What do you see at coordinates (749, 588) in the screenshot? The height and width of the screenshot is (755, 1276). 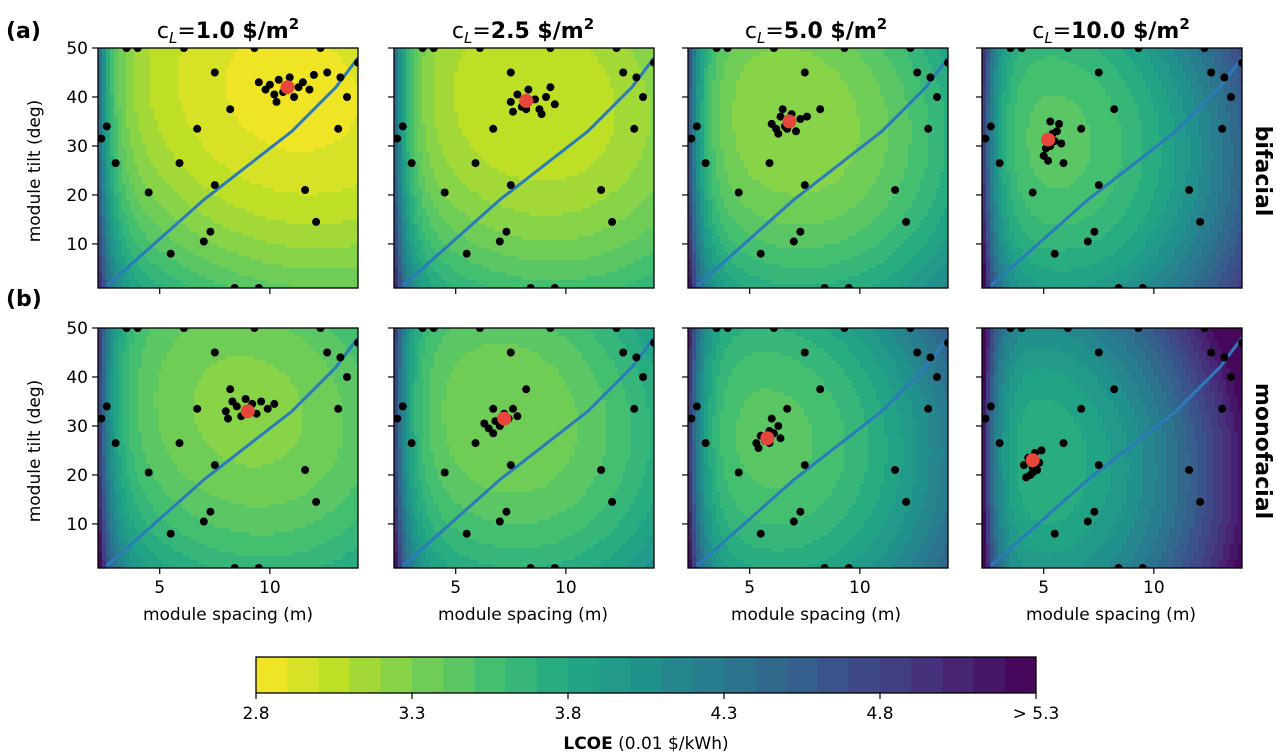 I see `x-tick-label: 5` at bounding box center [749, 588].